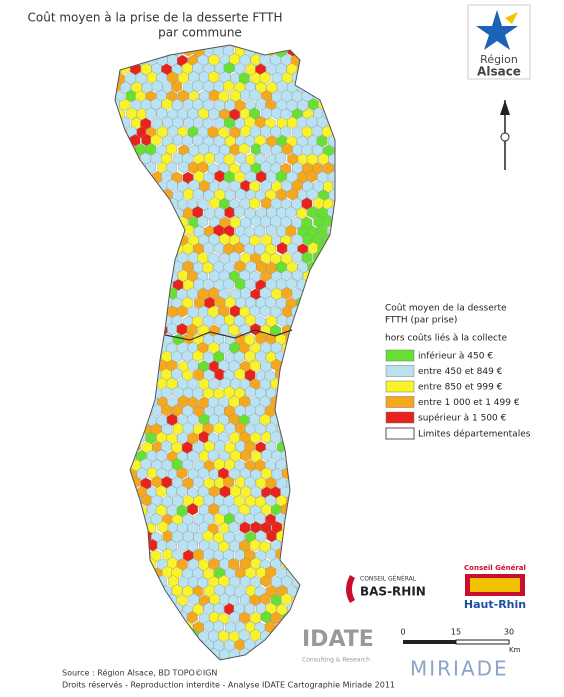 The height and width of the screenshot is (697, 564). Describe the element at coordinates (402, 632) in the screenshot. I see `scale-label: 0` at that location.